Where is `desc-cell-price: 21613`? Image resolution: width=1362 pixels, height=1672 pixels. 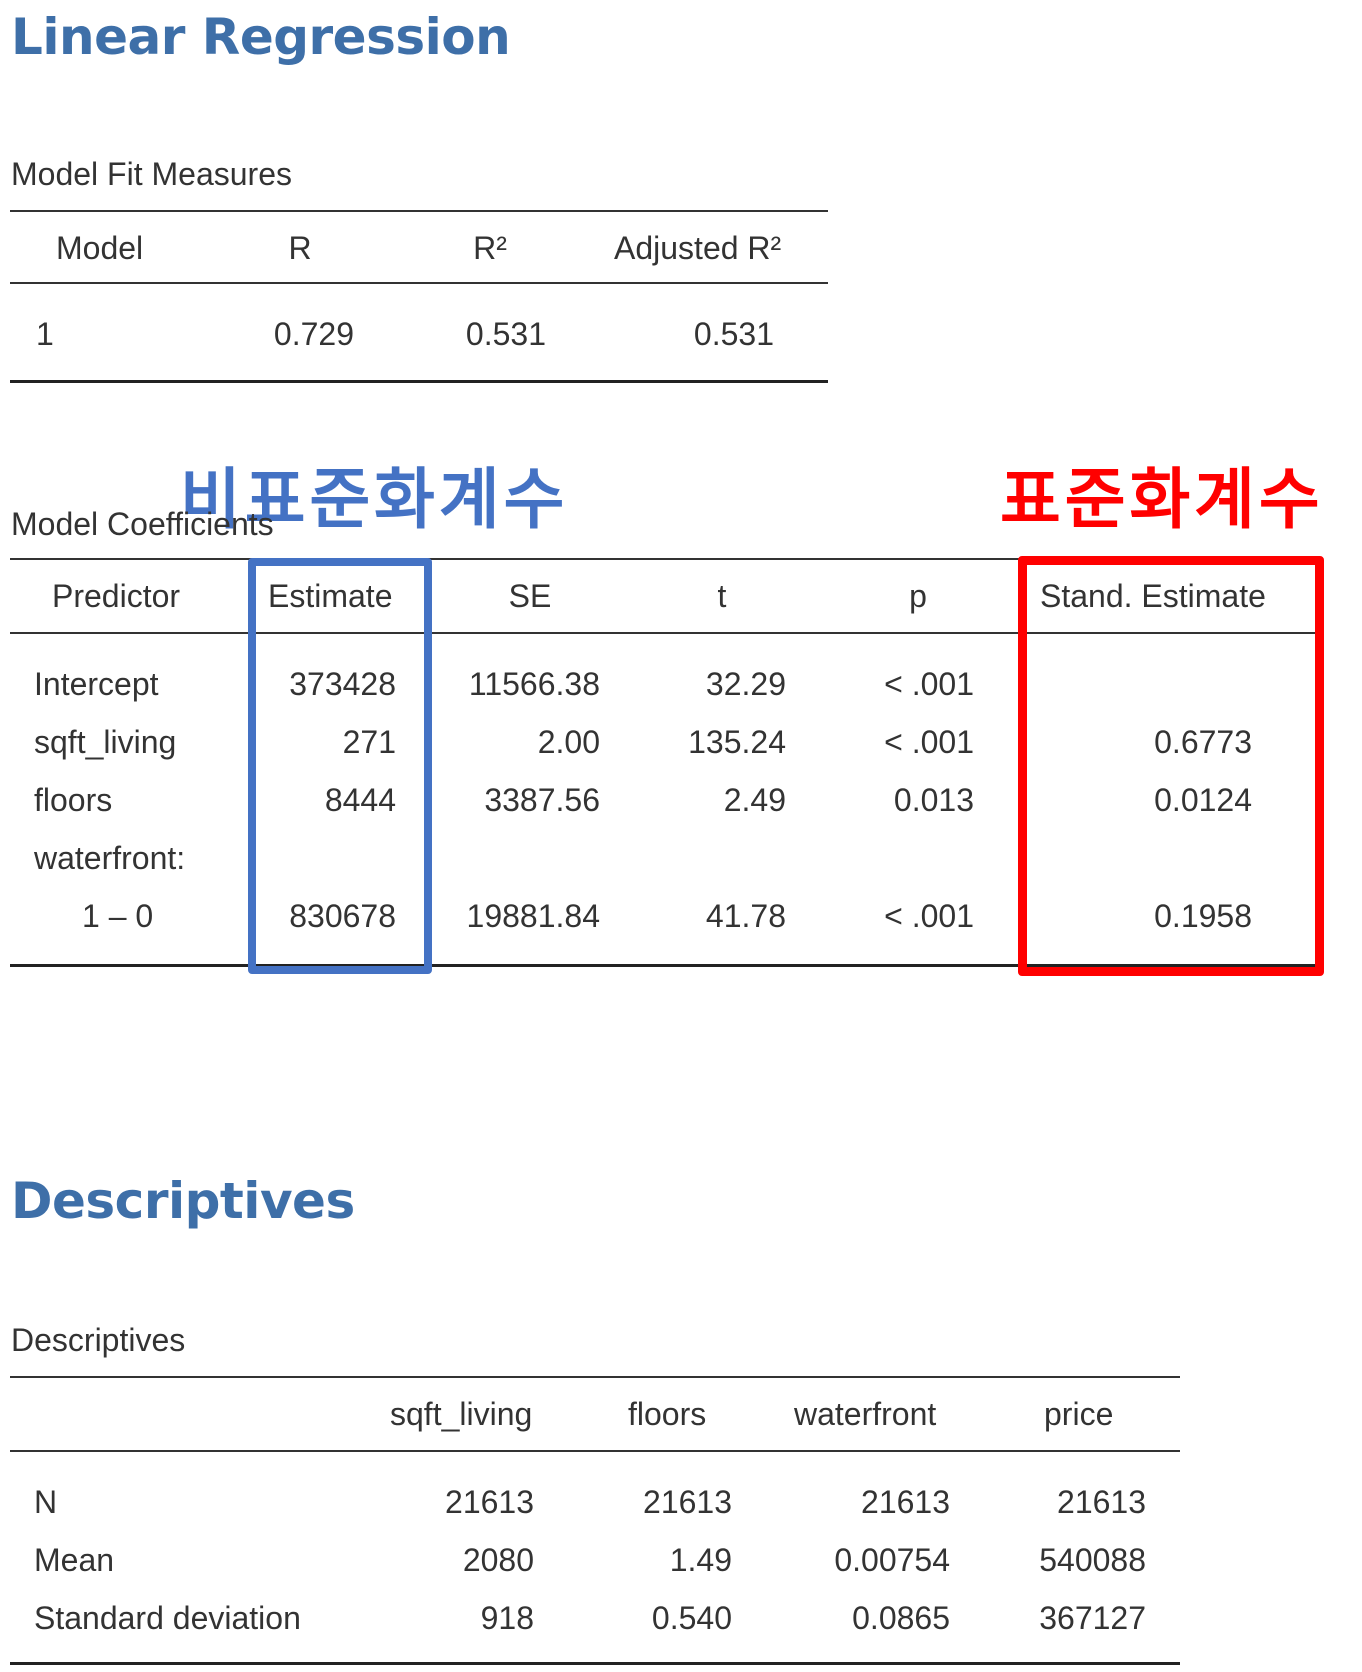
desc-cell-price: 21613 is located at coordinates (1101, 1502).